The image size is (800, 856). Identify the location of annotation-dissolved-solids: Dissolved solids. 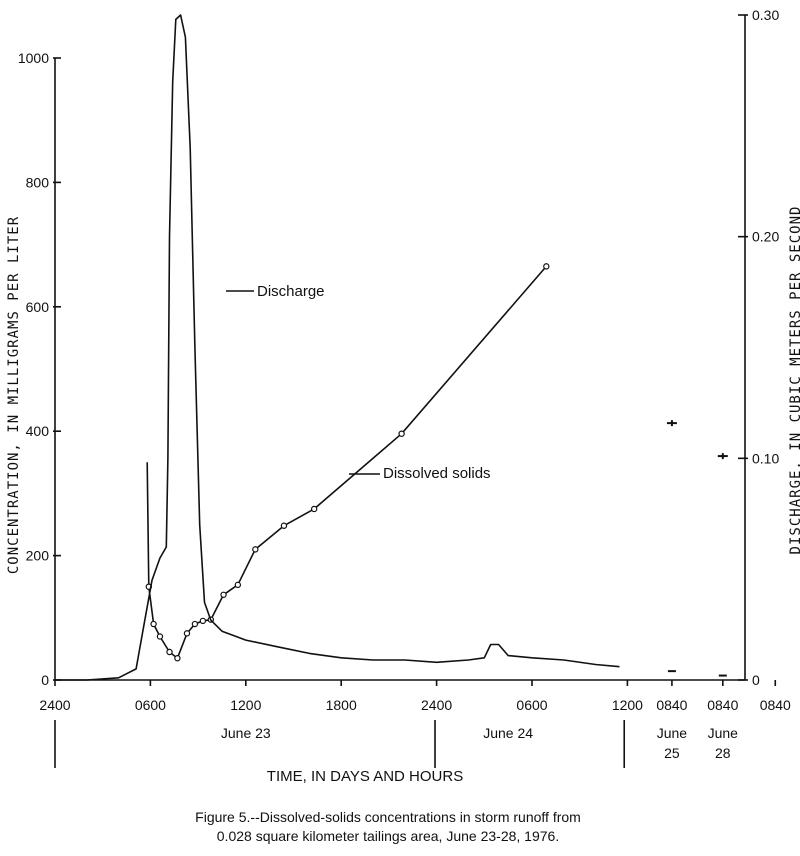
(437, 473).